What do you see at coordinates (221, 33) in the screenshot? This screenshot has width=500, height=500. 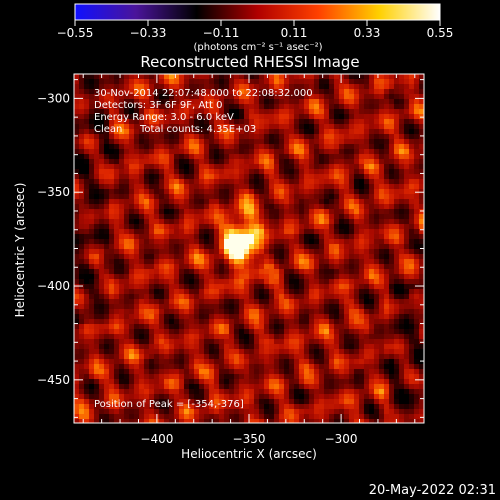 I see `colorbar-tick-label: −0.11` at bounding box center [221, 33].